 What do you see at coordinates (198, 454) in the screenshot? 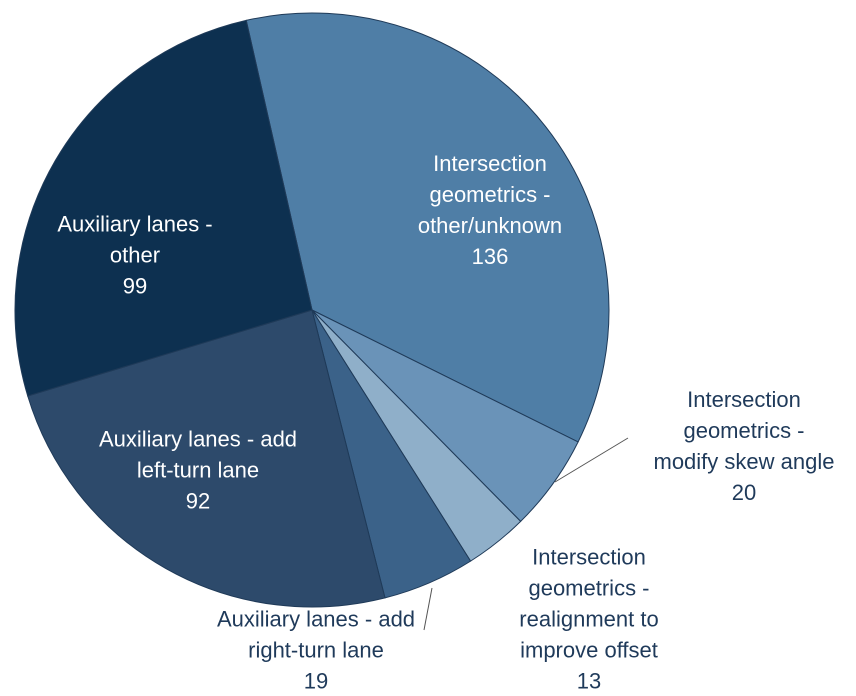
I see `label-name: Auxiliary lanes - add left-turn lane` at bounding box center [198, 454].